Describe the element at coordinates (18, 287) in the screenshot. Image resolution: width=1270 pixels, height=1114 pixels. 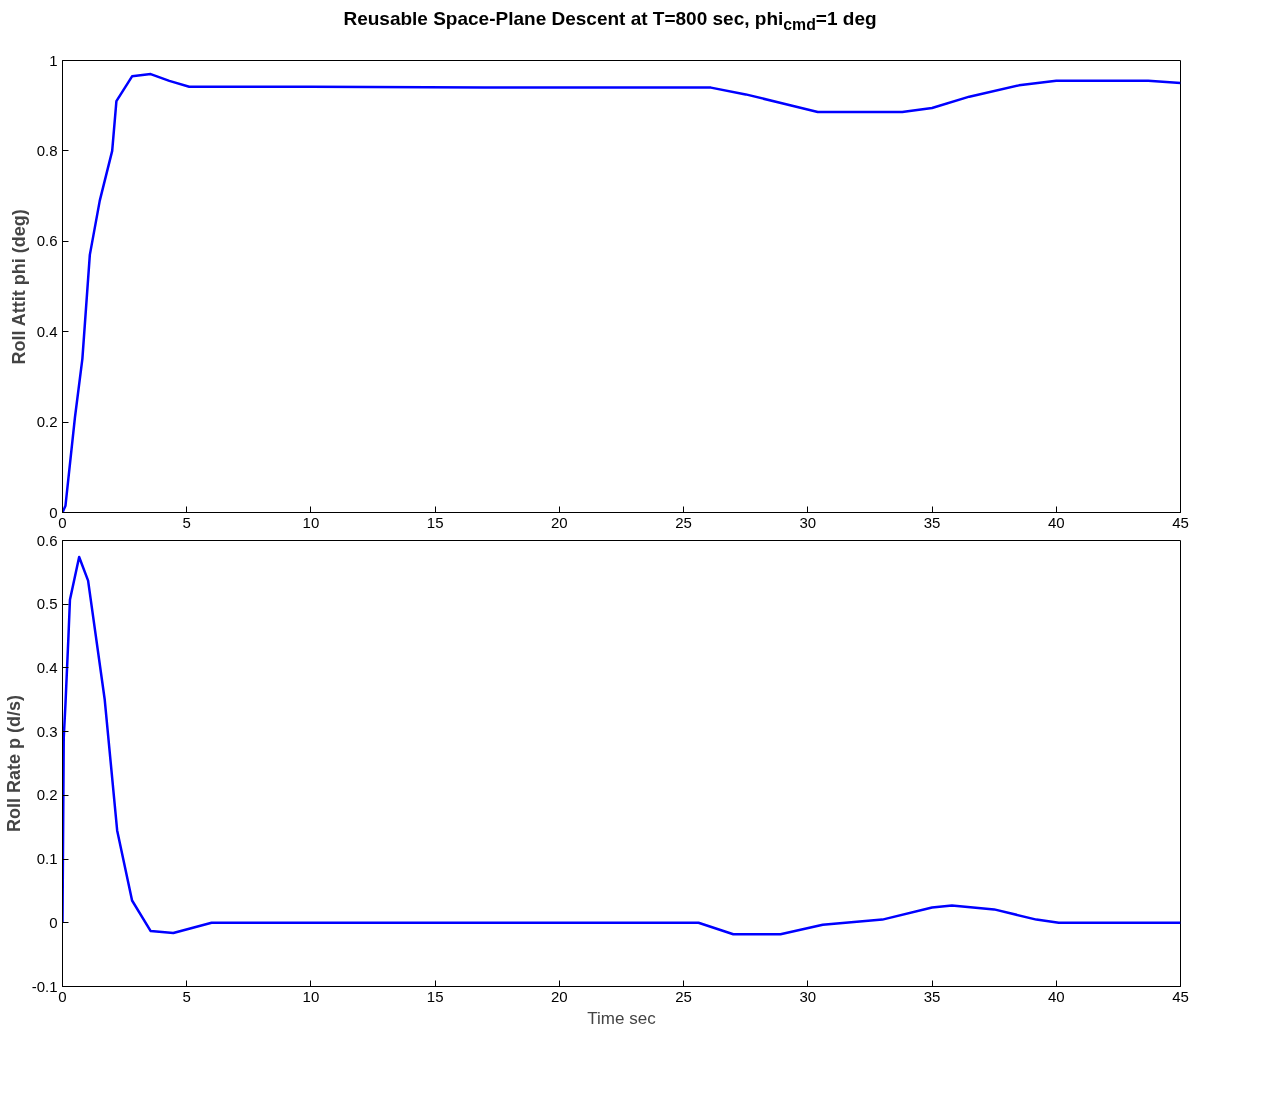
I see `y-axis-title: Roll Attit phi (deg)` at that location.